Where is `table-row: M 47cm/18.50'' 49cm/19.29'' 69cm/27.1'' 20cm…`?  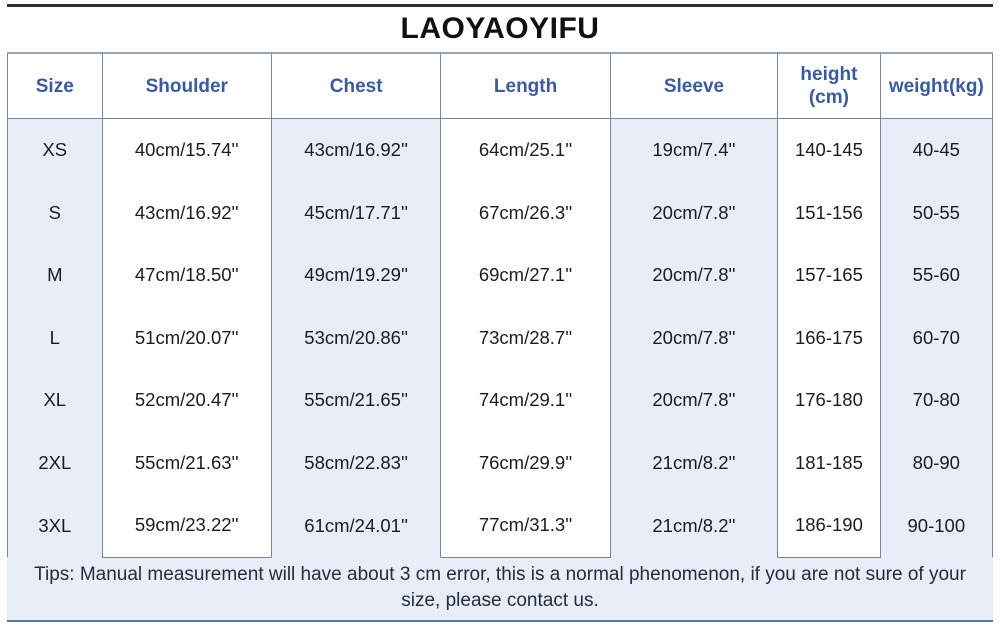 table-row: M 47cm/18.50'' 49cm/19.29'' 69cm/27.1'' 20cm… is located at coordinates (500, 275).